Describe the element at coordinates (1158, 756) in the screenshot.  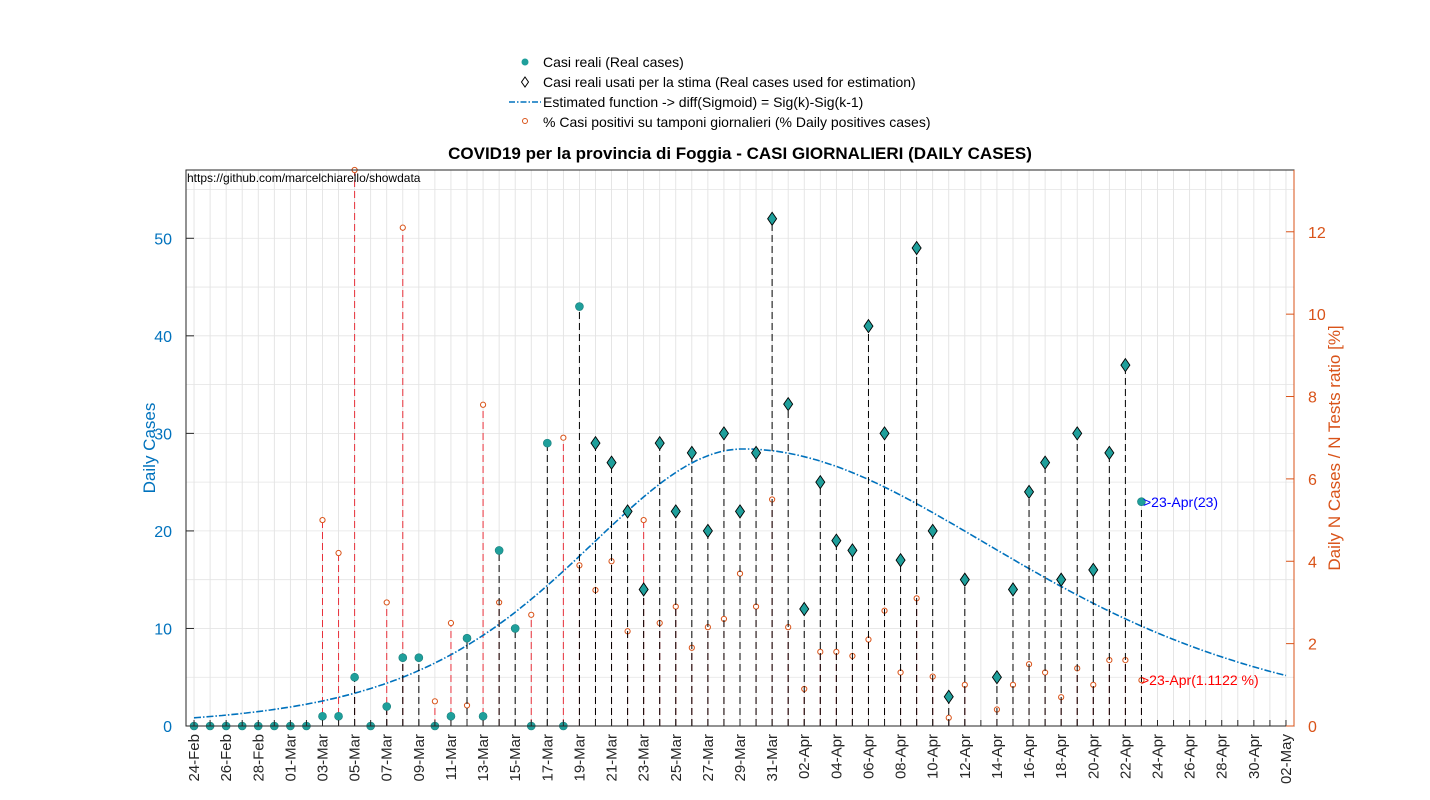
I see `x-tick-label: 24-Apr` at that location.